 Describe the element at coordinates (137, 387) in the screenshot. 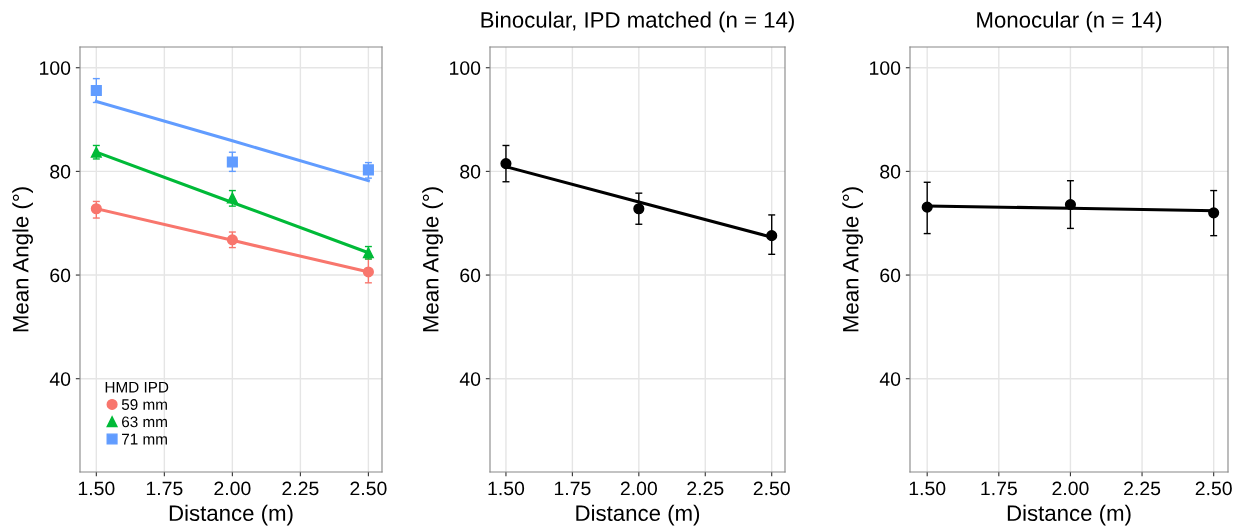

I see `legend-title: HMD IPD` at that location.